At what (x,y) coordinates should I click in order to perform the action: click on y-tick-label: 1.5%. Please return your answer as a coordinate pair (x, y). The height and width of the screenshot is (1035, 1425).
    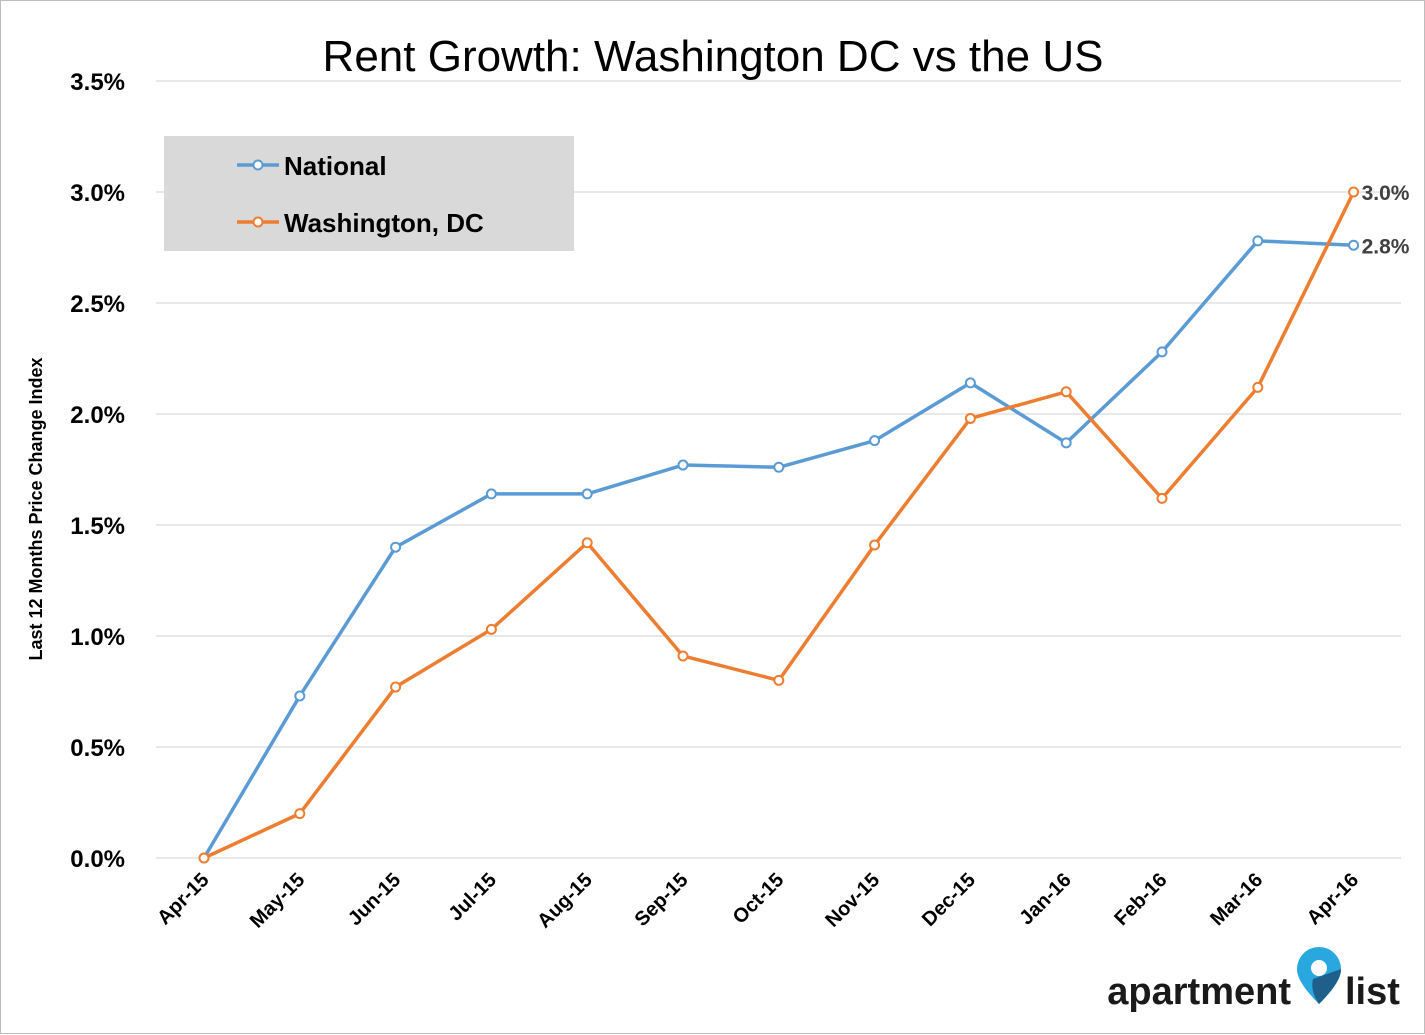
    Looking at the image, I should click on (97, 526).